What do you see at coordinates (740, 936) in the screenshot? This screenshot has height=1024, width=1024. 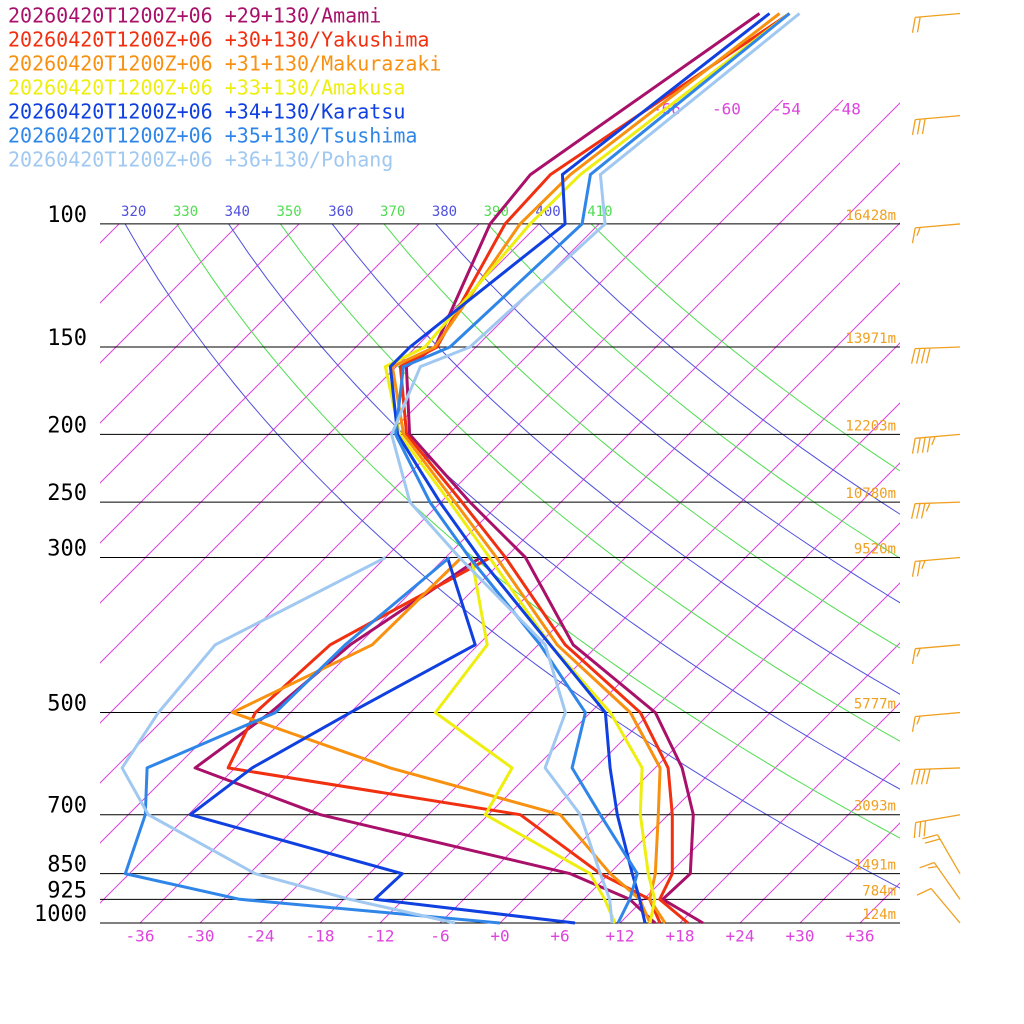 I see `x-tick-label: +24` at bounding box center [740, 936].